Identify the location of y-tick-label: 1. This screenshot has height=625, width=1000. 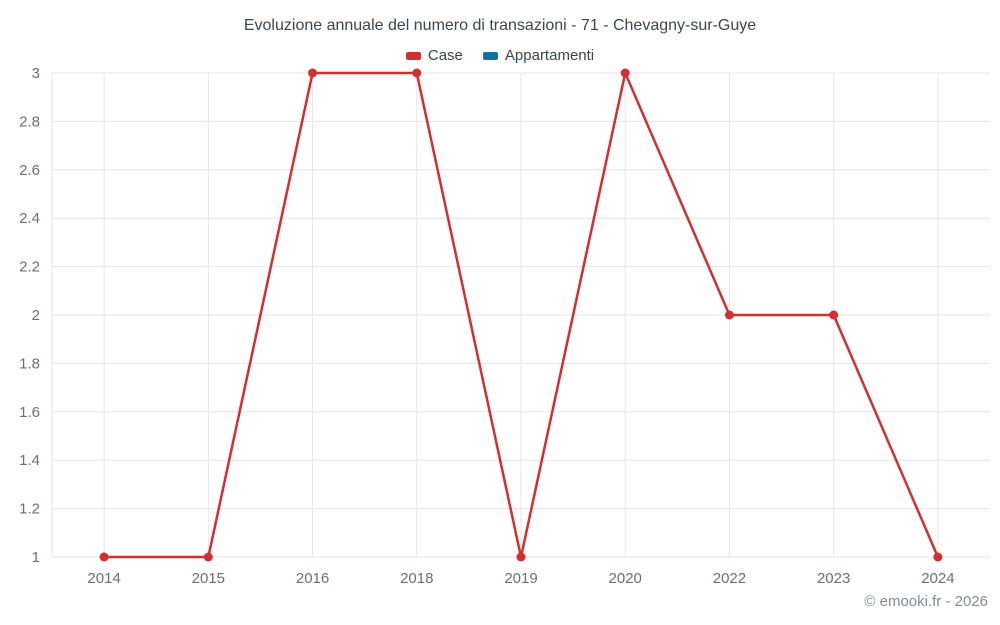
(36, 557).